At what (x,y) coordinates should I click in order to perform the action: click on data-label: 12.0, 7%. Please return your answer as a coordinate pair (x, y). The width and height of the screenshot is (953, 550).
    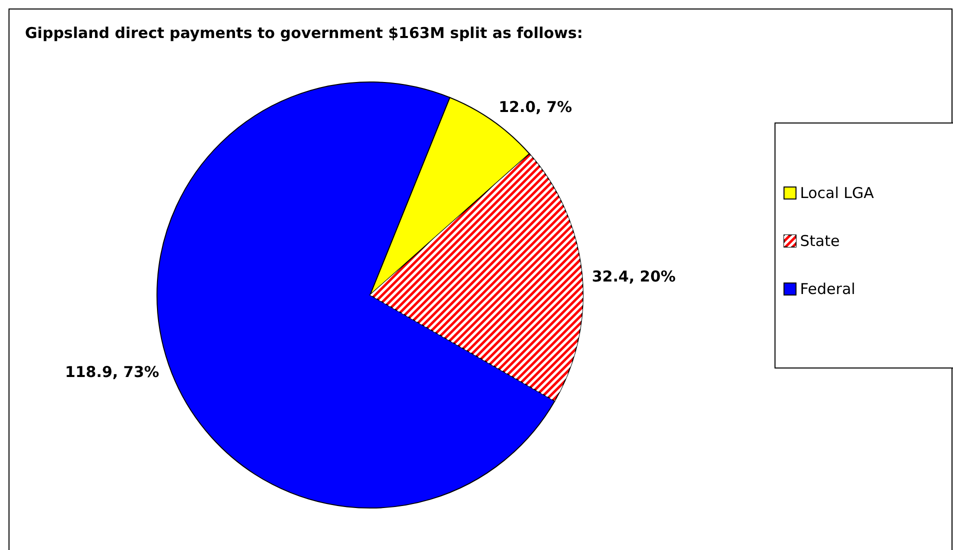
    Looking at the image, I should click on (535, 107).